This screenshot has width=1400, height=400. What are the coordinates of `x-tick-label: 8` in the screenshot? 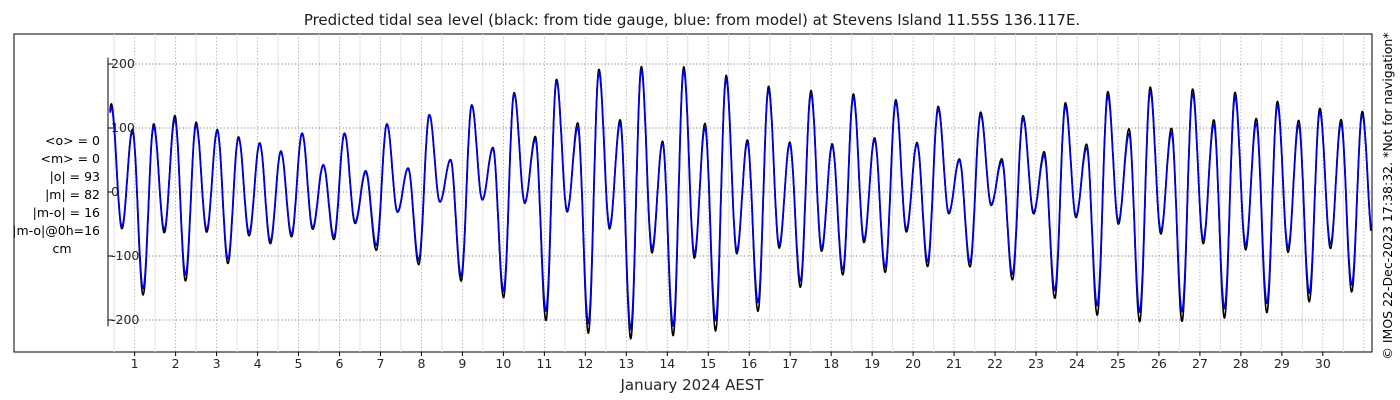 It's located at (421, 363).